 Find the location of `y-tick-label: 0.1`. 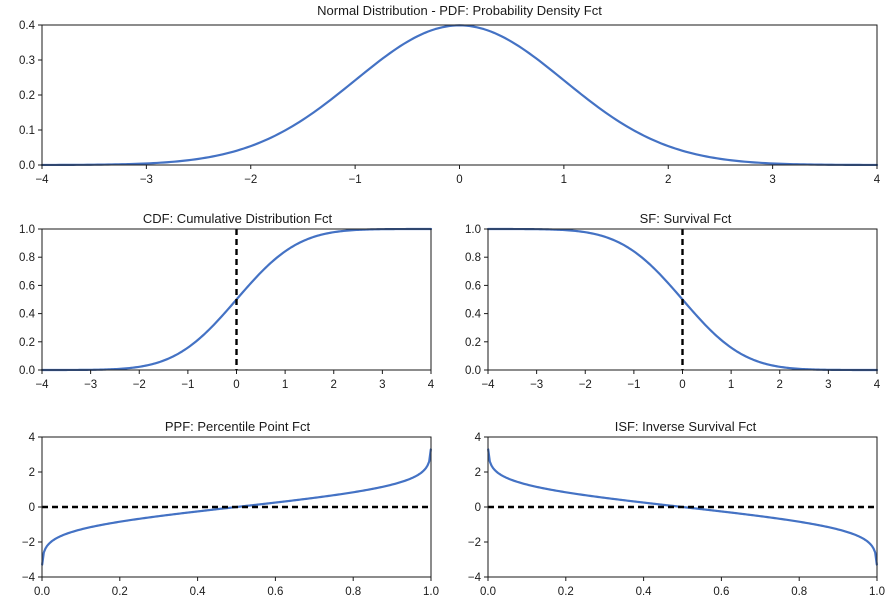

y-tick-label: 0.1 is located at coordinates (27, 131).